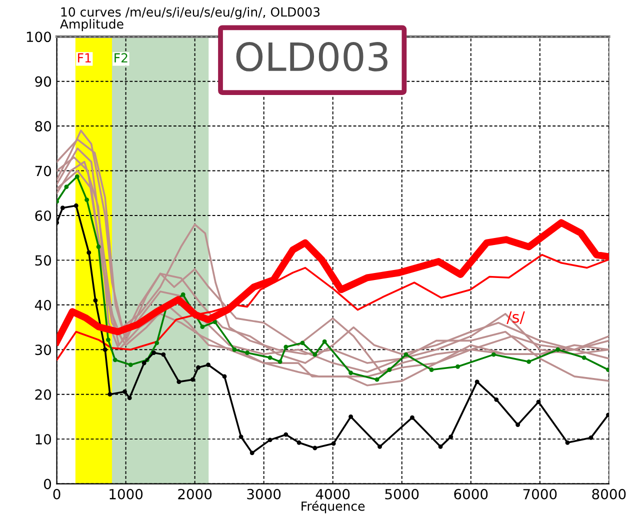 The width and height of the screenshot is (631, 523). What do you see at coordinates (609, 494) in the screenshot?
I see `x-tick-label: 8000` at bounding box center [609, 494].